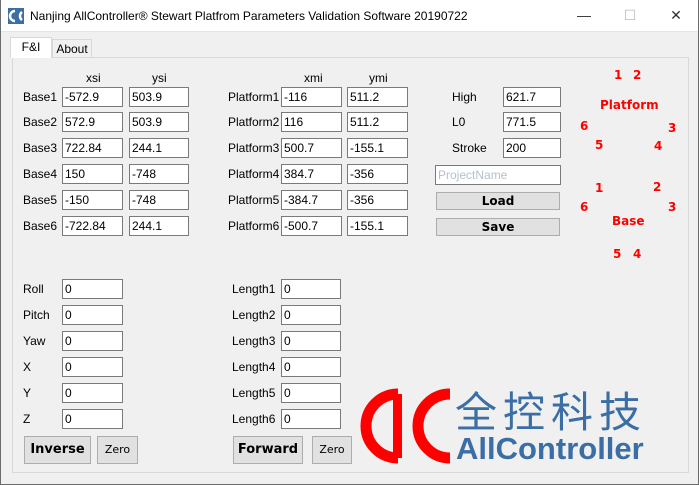  I want to click on length6-input: 0, so click(311, 419).